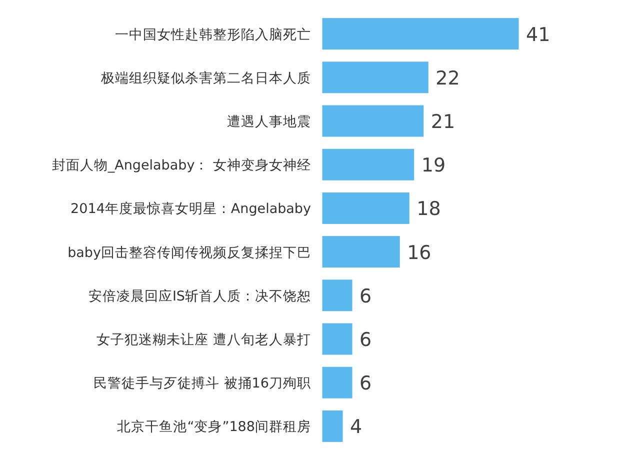 Image resolution: width=633 pixels, height=469 pixels. What do you see at coordinates (214, 427) in the screenshot?
I see `y-tick-label: 北京干鱼池“变身”188间群租房` at bounding box center [214, 427].